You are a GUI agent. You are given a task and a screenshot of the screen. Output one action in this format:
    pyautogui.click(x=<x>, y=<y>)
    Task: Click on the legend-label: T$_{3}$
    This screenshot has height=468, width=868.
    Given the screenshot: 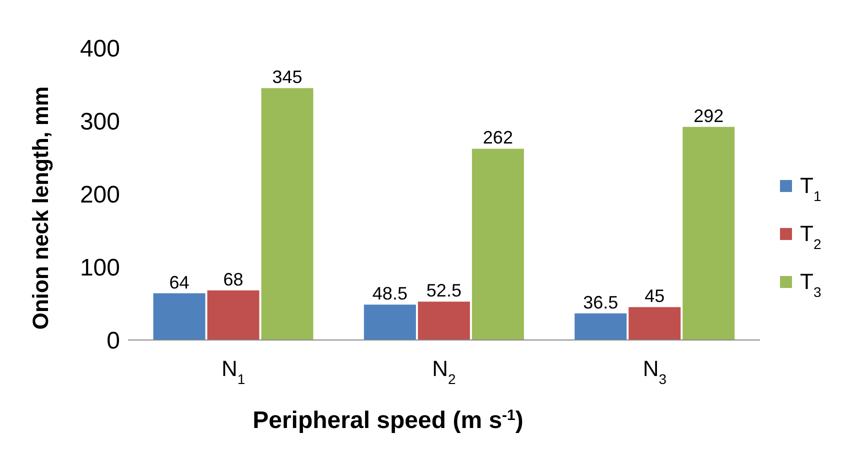 What is the action you would take?
    pyautogui.click(x=811, y=284)
    